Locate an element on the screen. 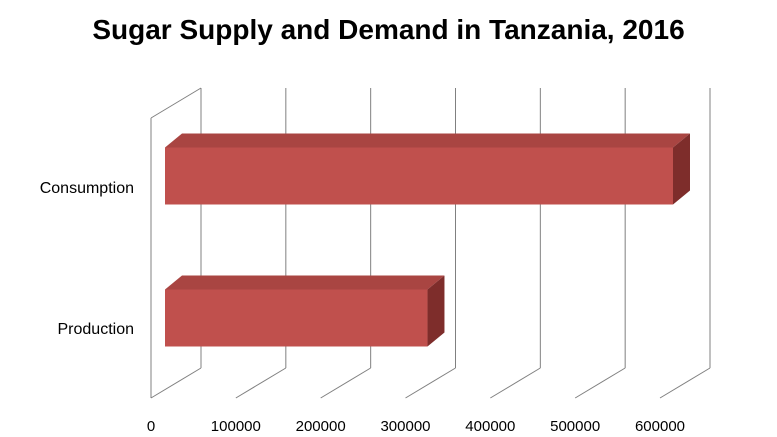  bar-consumption is located at coordinates (427, 169).